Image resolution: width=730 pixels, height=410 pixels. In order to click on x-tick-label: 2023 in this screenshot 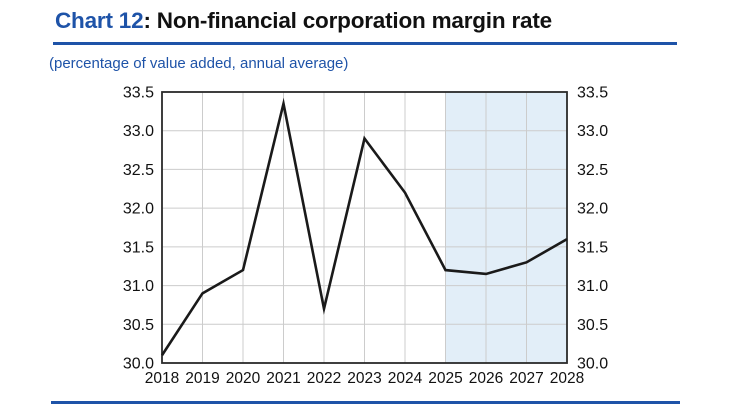, I will do `click(364, 378)`.